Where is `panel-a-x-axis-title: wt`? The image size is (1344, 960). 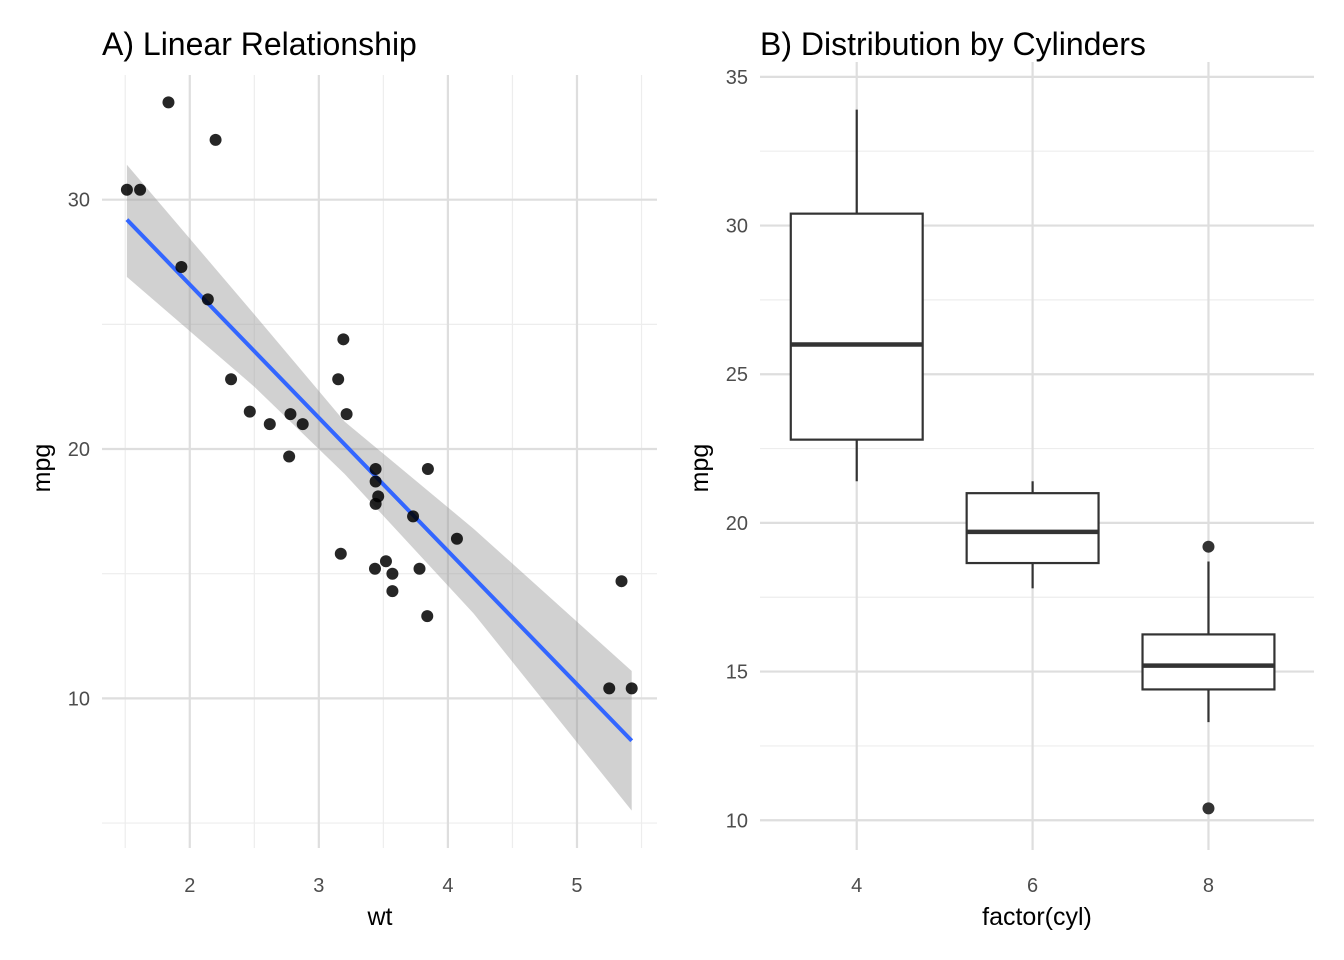 panel-a-x-axis-title: wt is located at coordinates (380, 917).